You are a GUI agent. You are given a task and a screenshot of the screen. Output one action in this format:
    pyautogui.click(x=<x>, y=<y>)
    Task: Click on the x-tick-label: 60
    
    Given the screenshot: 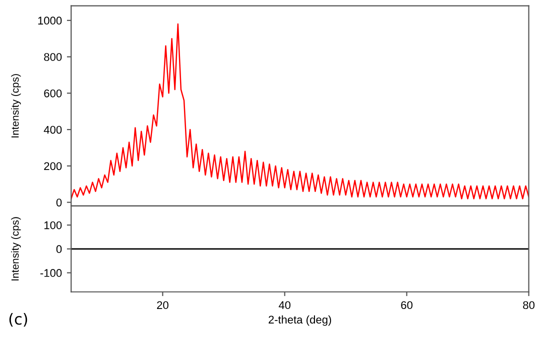 What is the action you would take?
    pyautogui.click(x=406, y=305)
    